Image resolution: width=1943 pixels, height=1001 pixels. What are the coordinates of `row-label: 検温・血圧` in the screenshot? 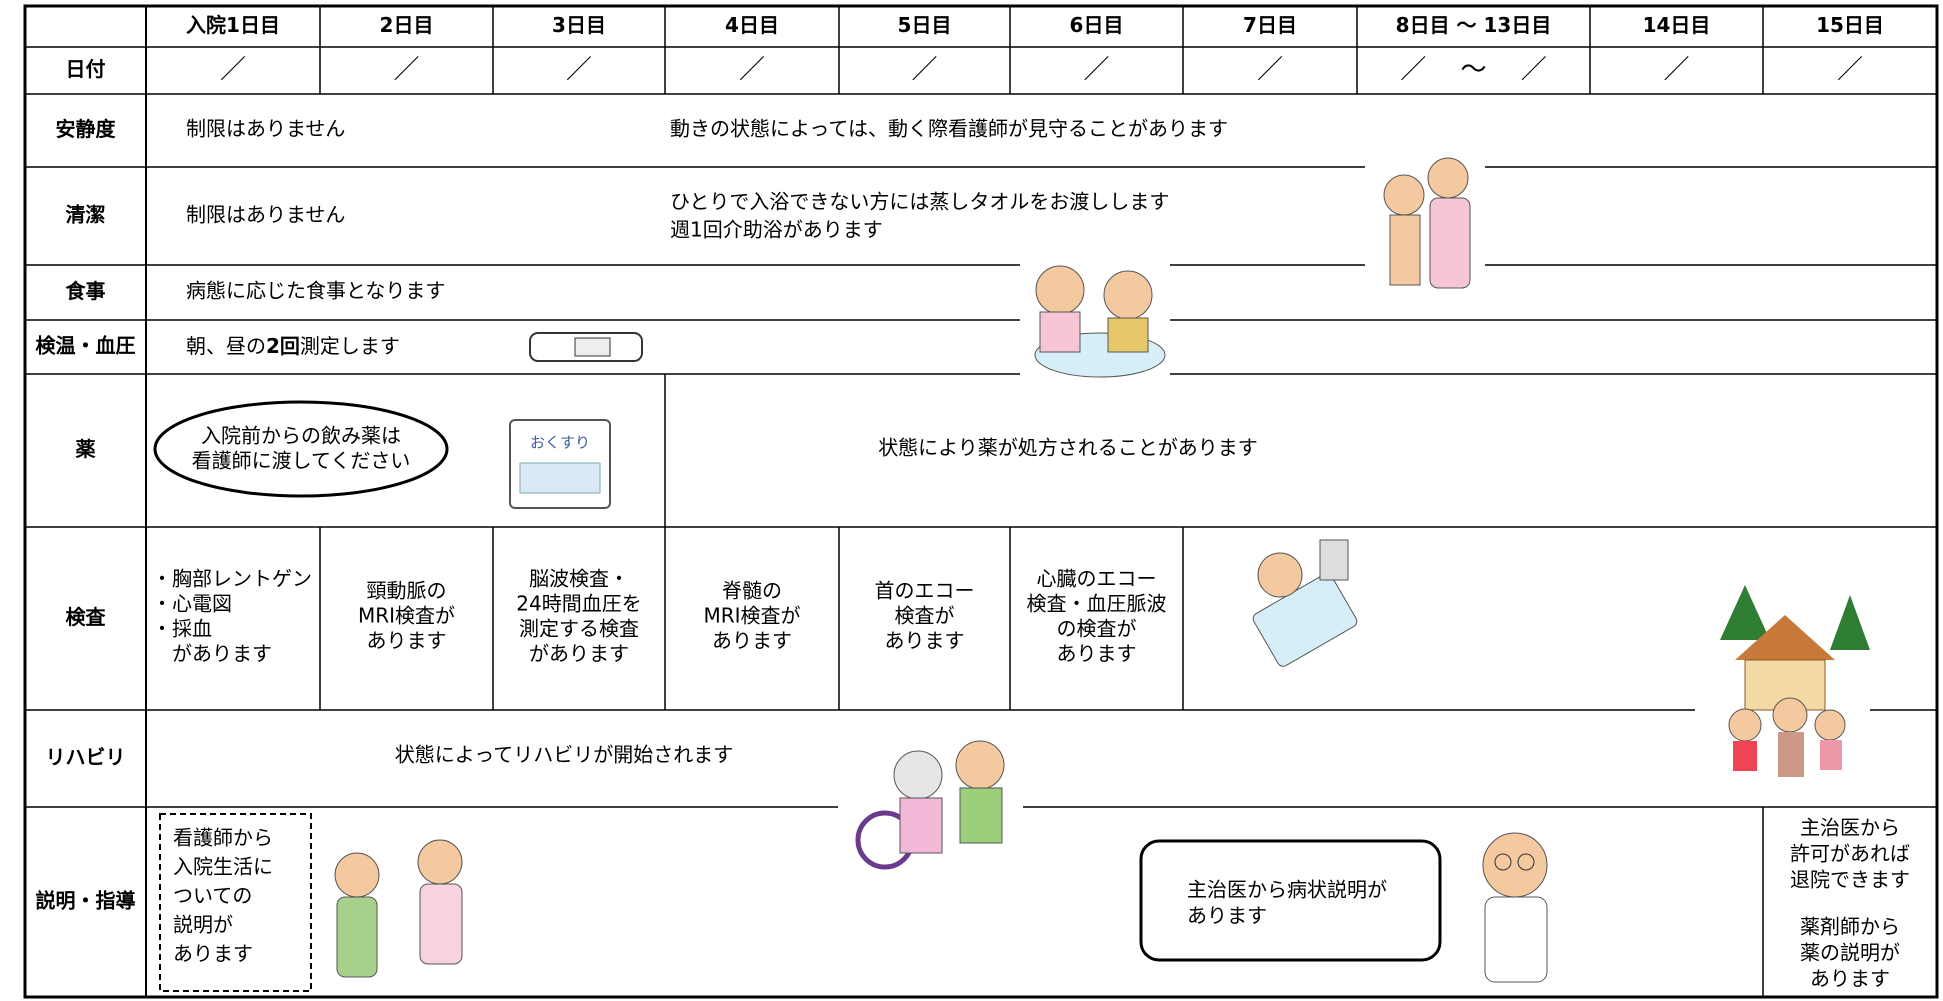 It's located at (86, 346).